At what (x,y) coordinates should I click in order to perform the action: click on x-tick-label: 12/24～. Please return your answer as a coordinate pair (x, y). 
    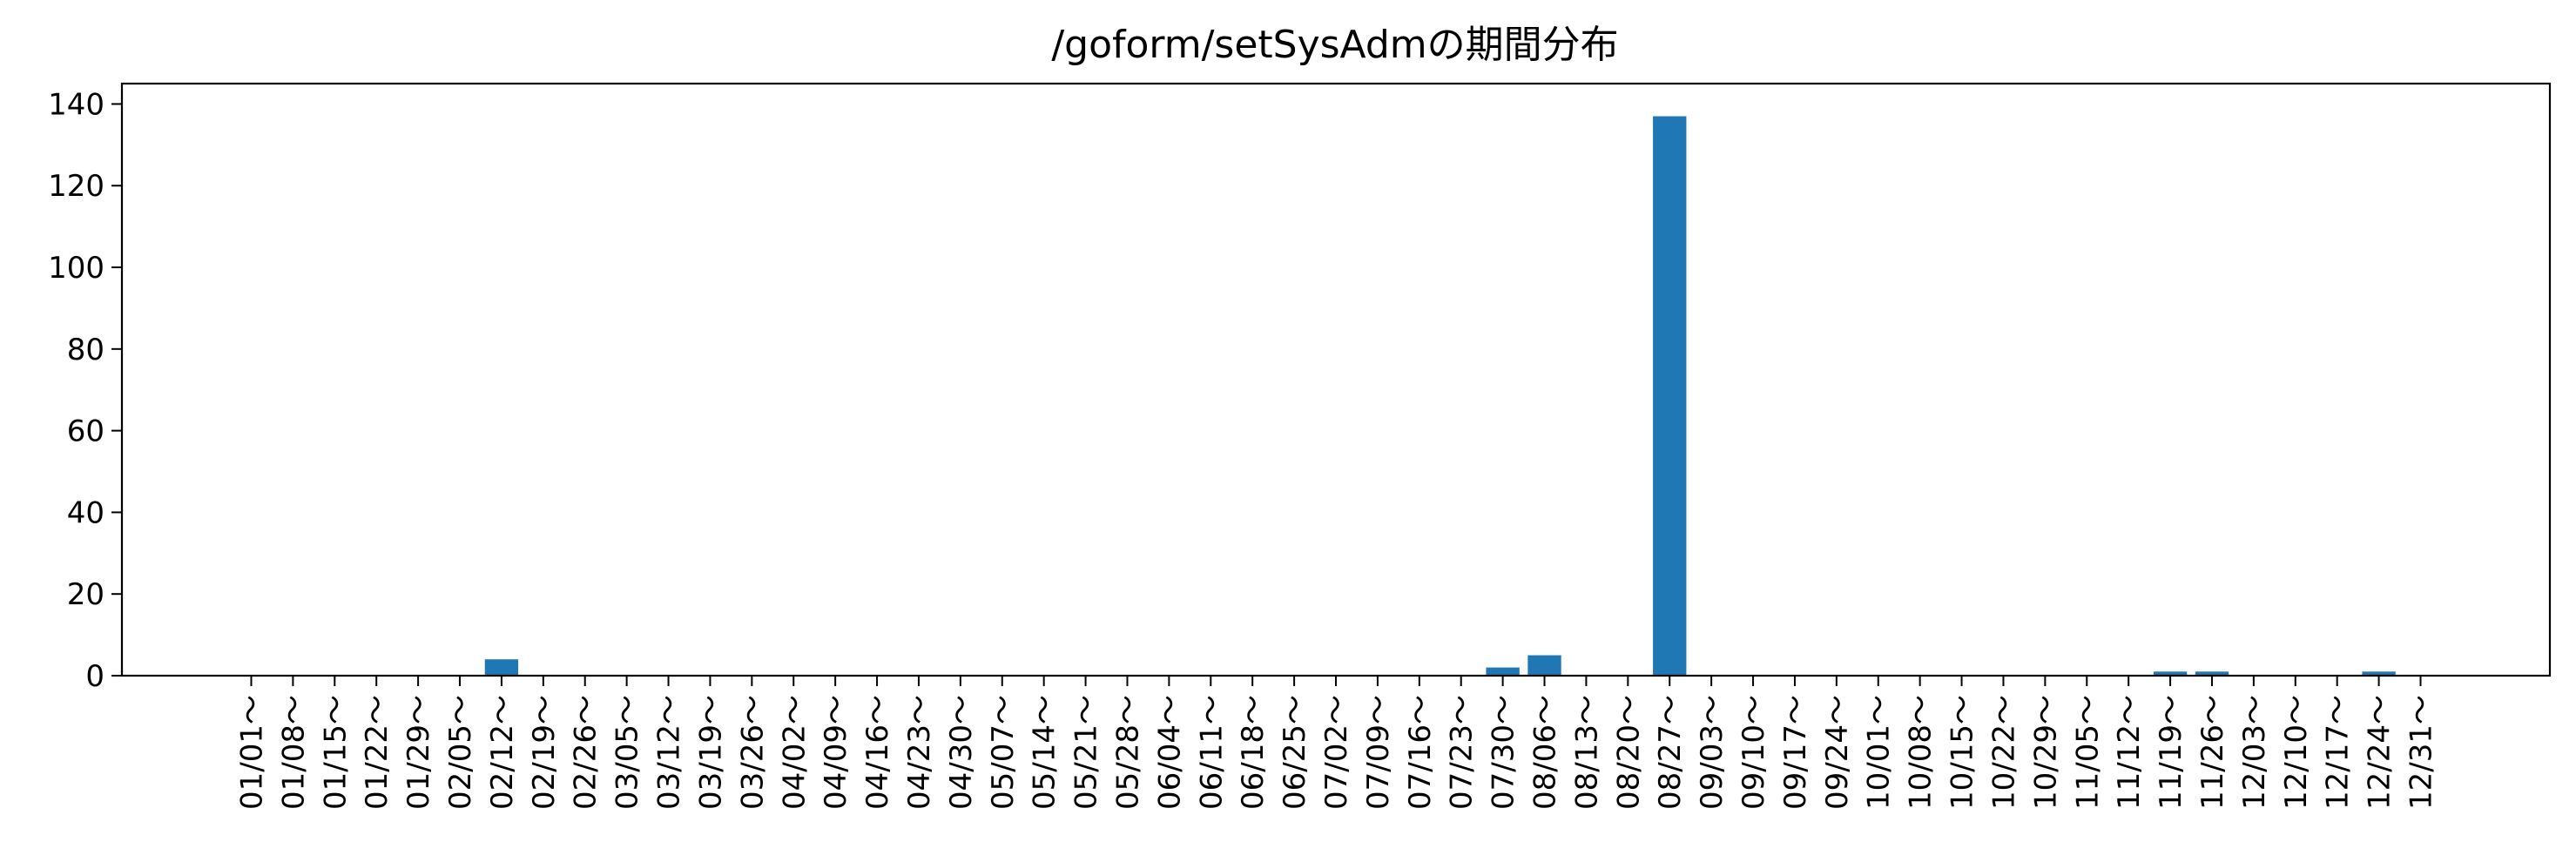
    Looking at the image, I should click on (2380, 752).